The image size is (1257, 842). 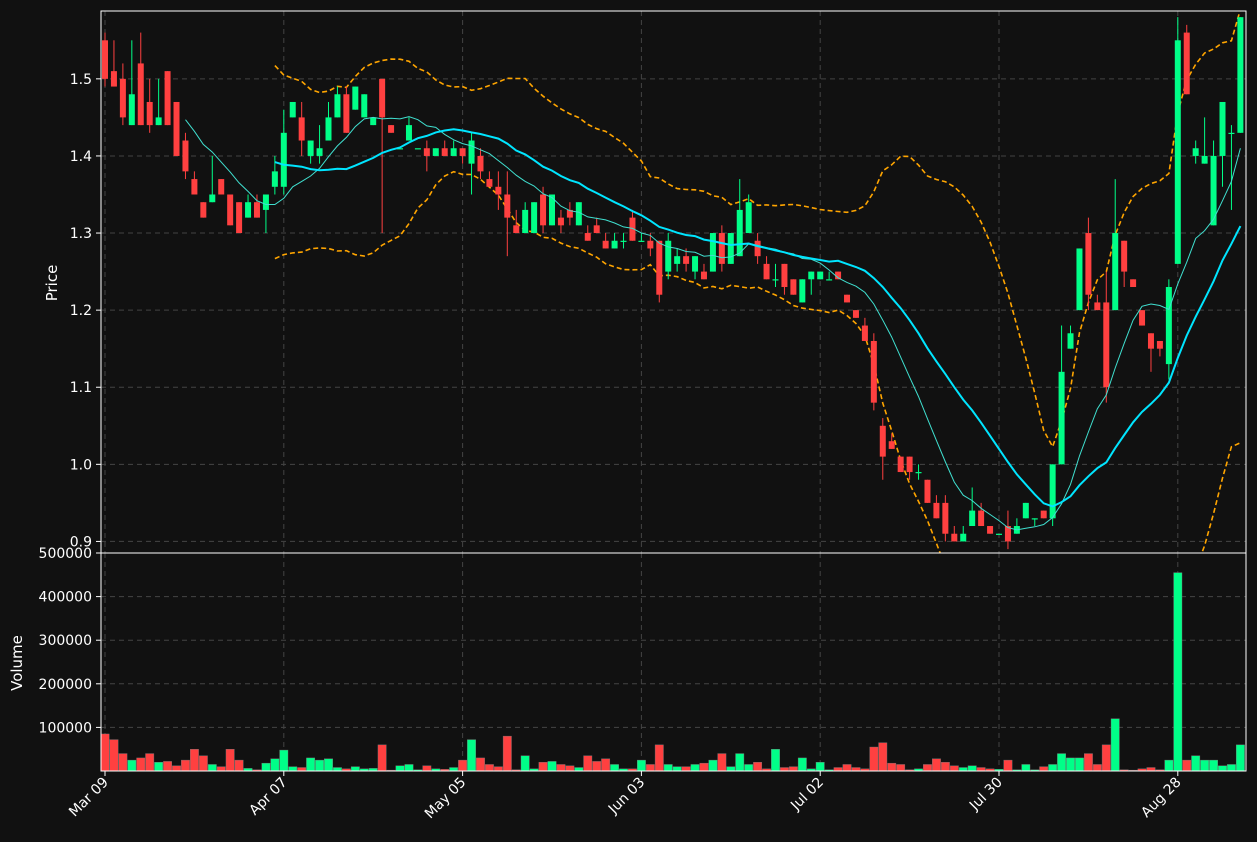 What do you see at coordinates (81, 157) in the screenshot?
I see `price-tick-label: 1.4` at bounding box center [81, 157].